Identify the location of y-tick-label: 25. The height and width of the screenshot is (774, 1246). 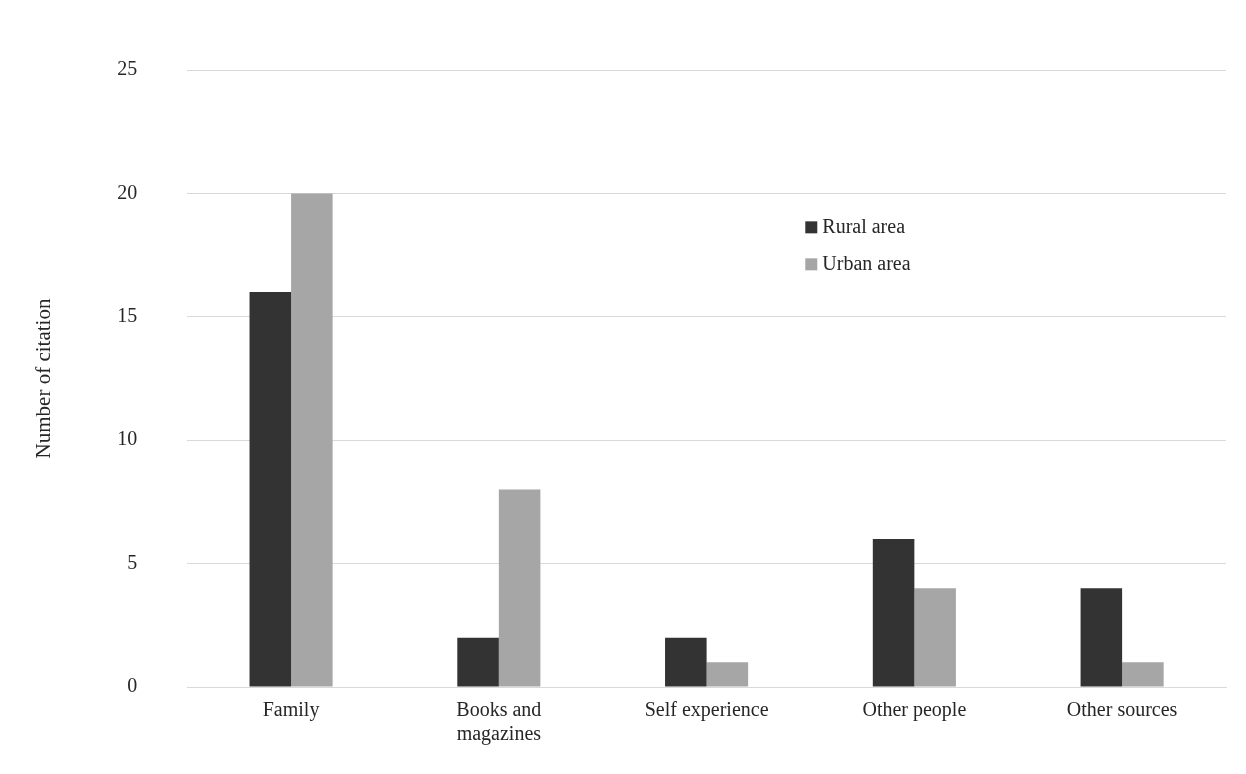
(127, 68).